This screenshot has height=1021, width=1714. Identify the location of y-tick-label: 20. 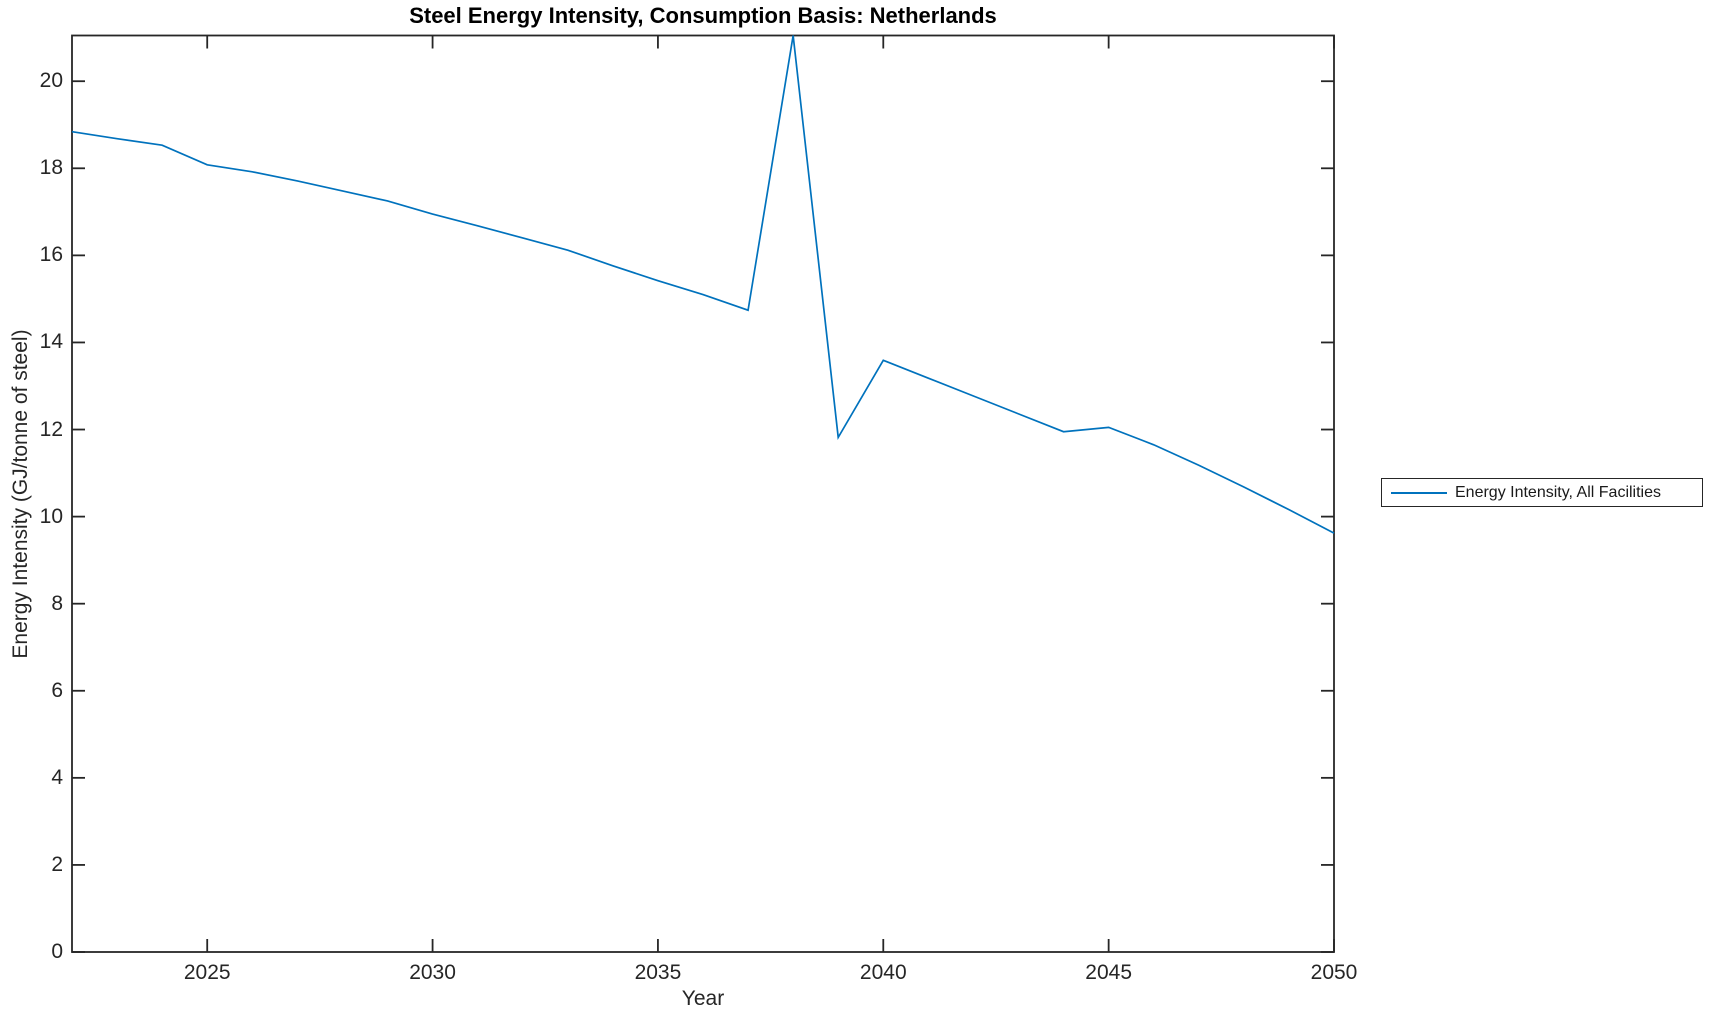
(51, 81).